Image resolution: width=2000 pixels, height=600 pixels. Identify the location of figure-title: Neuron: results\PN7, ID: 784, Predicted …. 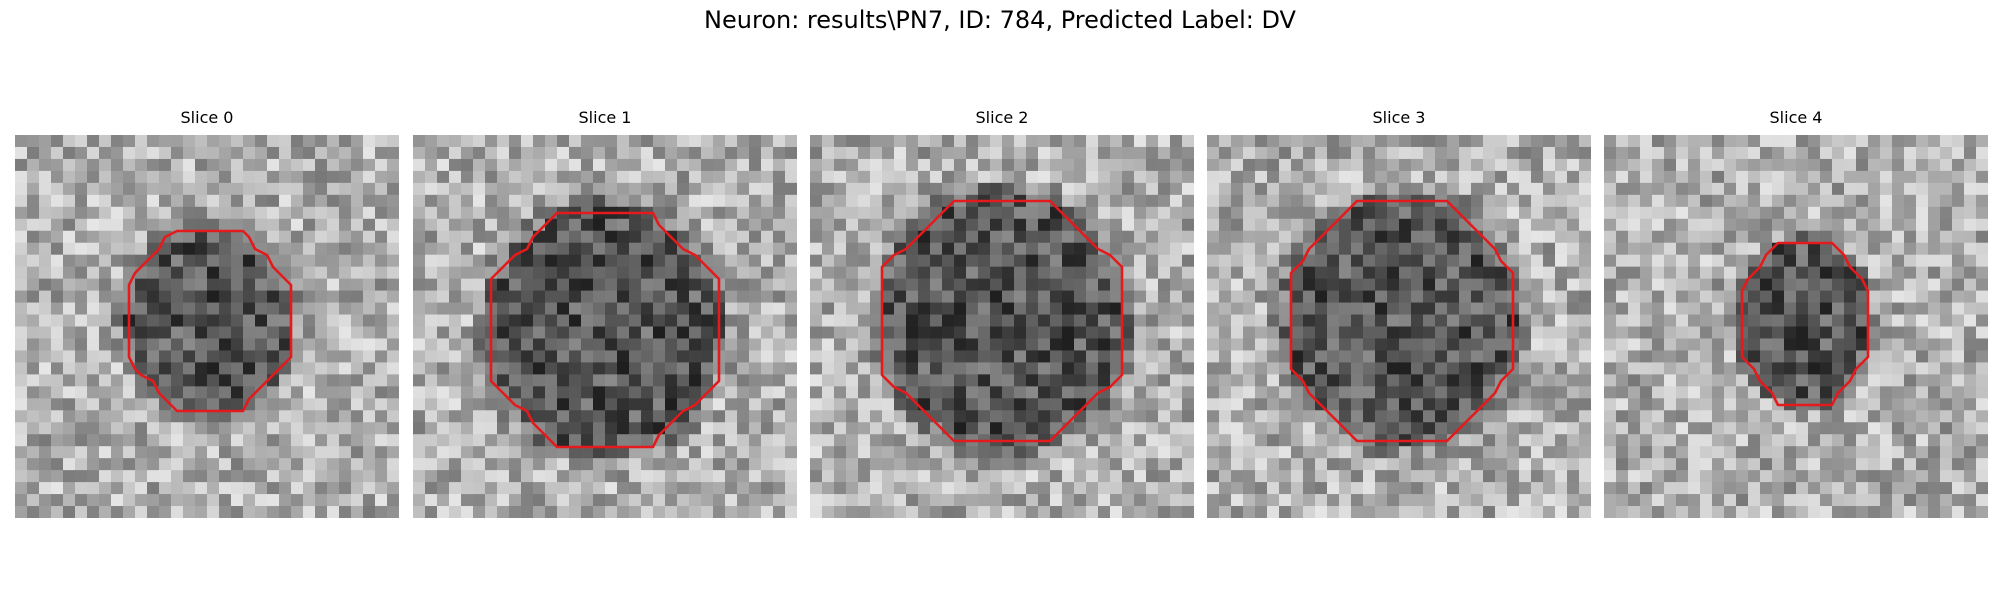
(1000, 20).